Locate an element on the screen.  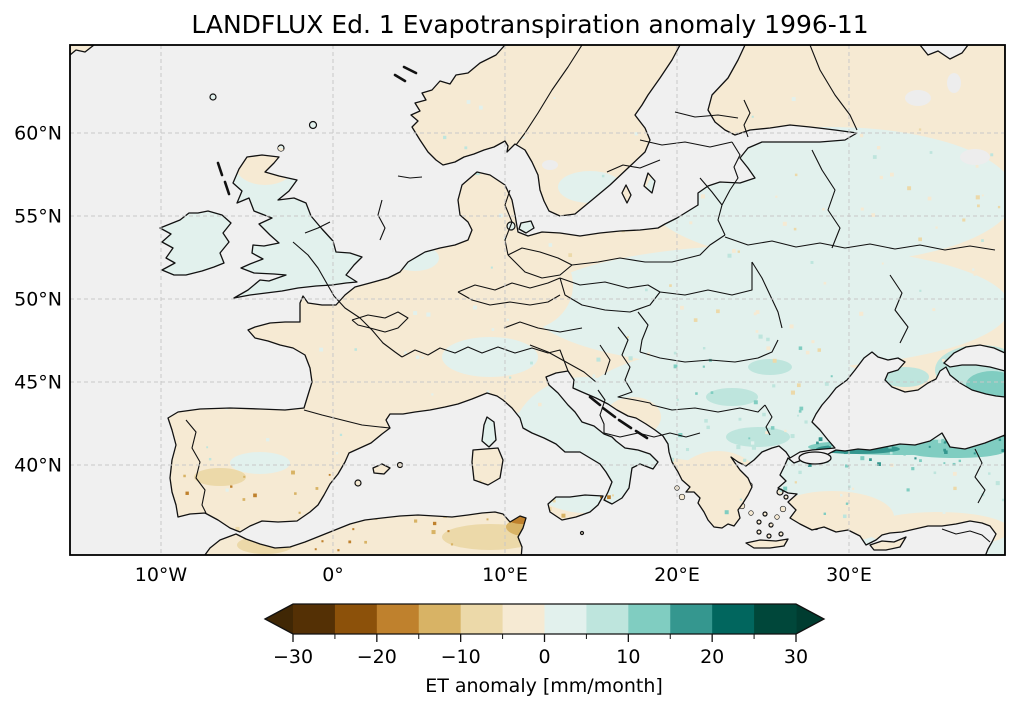
lake-ladoga is located at coordinates (918, 98).